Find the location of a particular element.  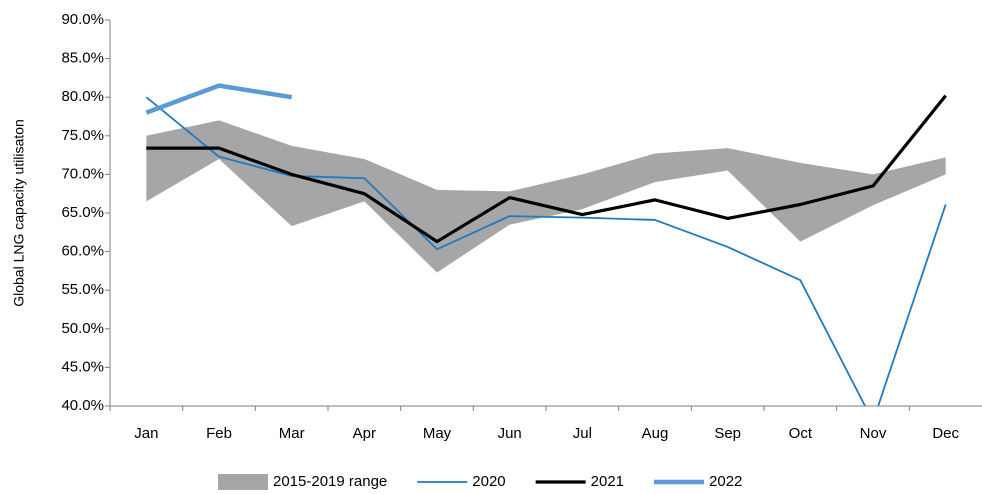

x-tick-label: Sep is located at coordinates (727, 433).